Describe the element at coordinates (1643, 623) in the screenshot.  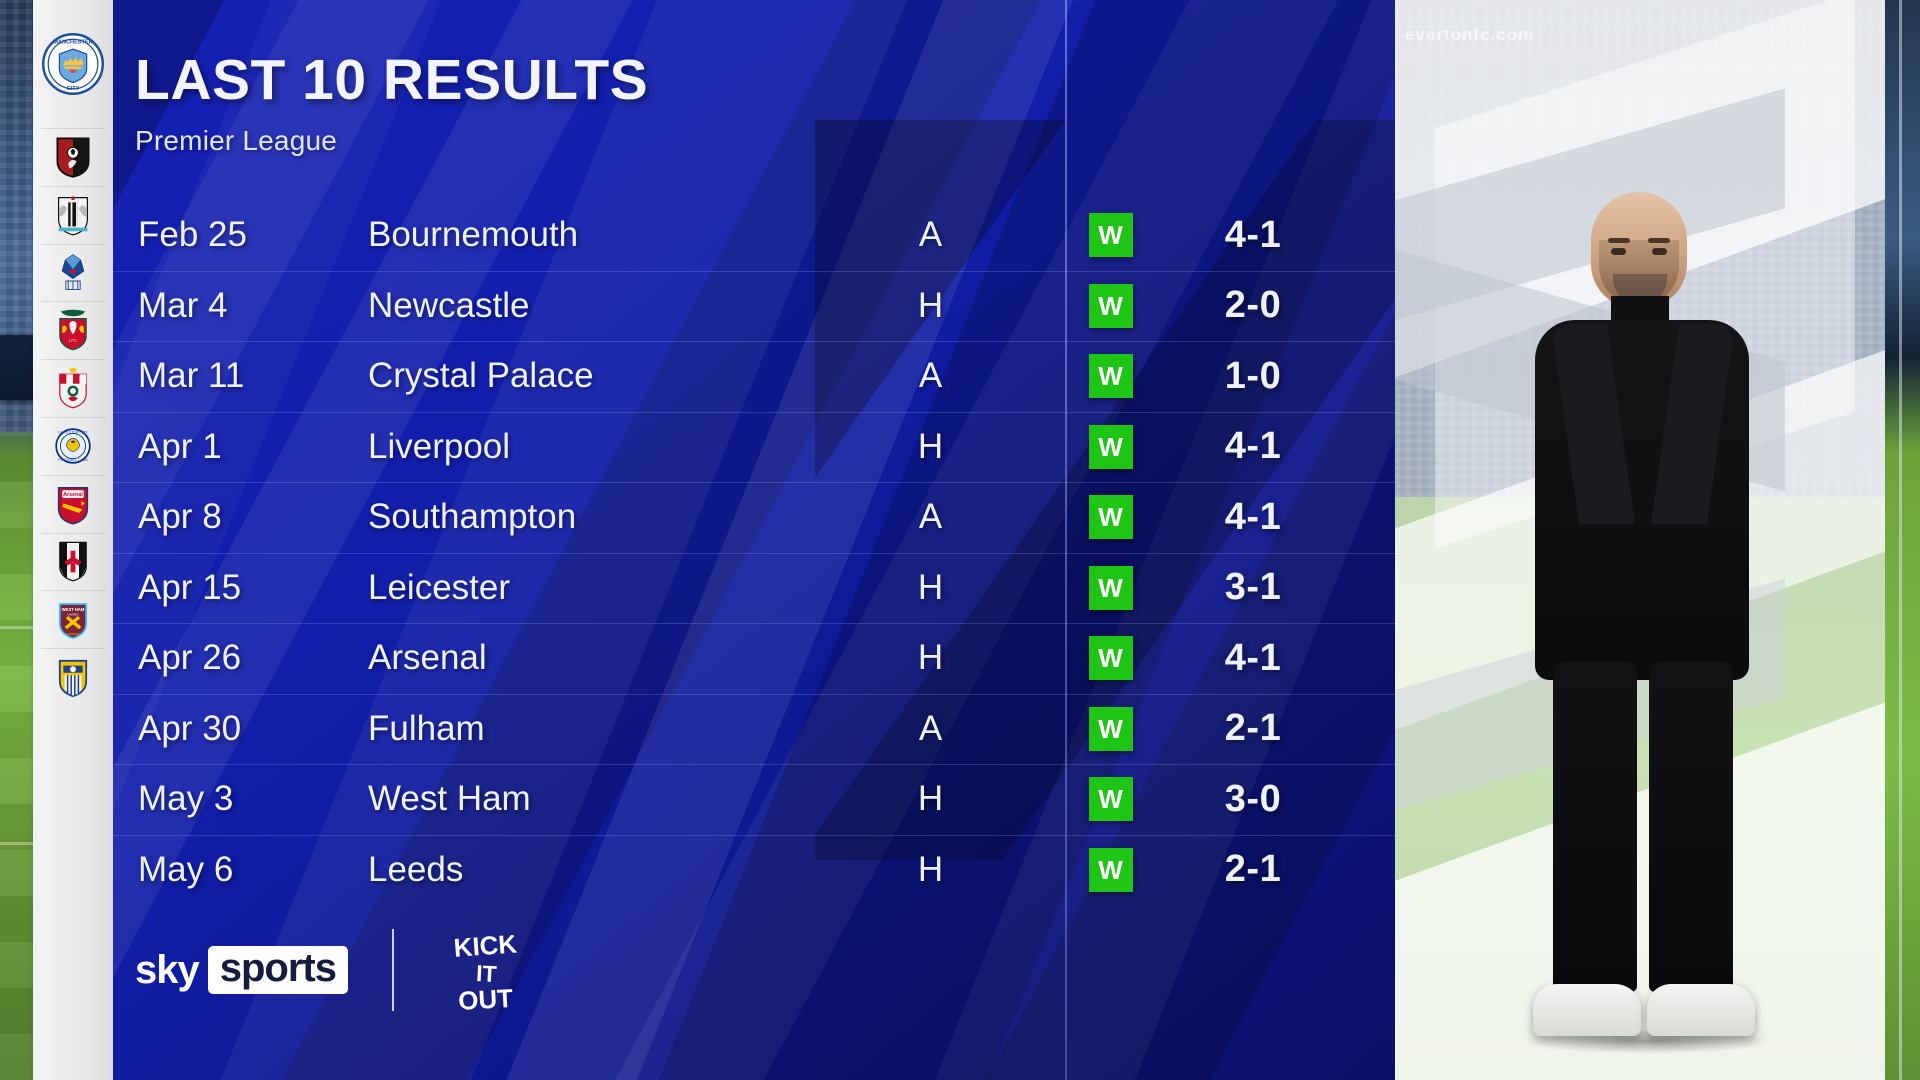
I see `manager-figure` at that location.